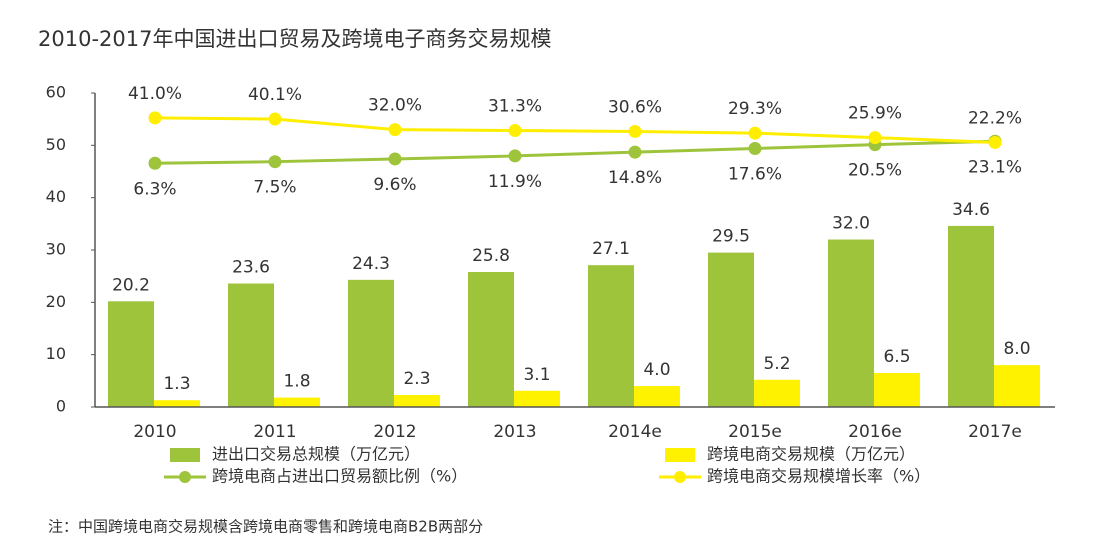 The height and width of the screenshot is (560, 1095). Describe the element at coordinates (155, 94) in the screenshot. I see `data-label: 41.0%` at that location.